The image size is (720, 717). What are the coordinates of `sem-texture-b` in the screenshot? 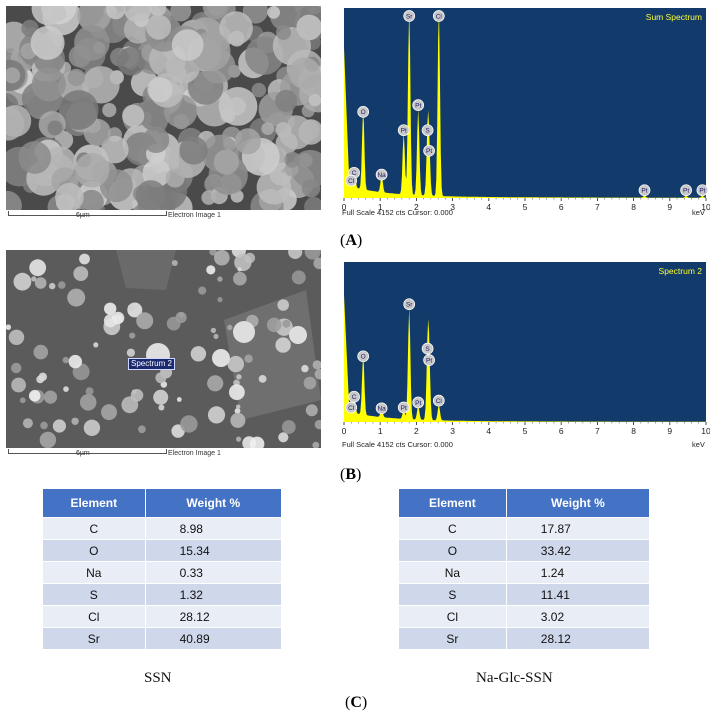 It's located at (163, 349).